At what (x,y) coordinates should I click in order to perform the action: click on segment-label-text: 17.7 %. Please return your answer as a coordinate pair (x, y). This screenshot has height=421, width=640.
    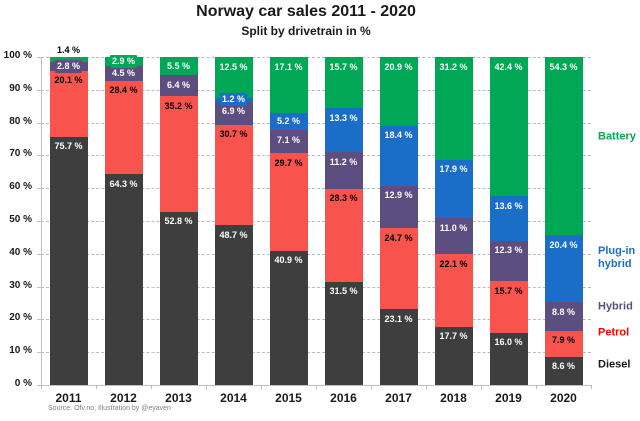
    Looking at the image, I should click on (453, 337).